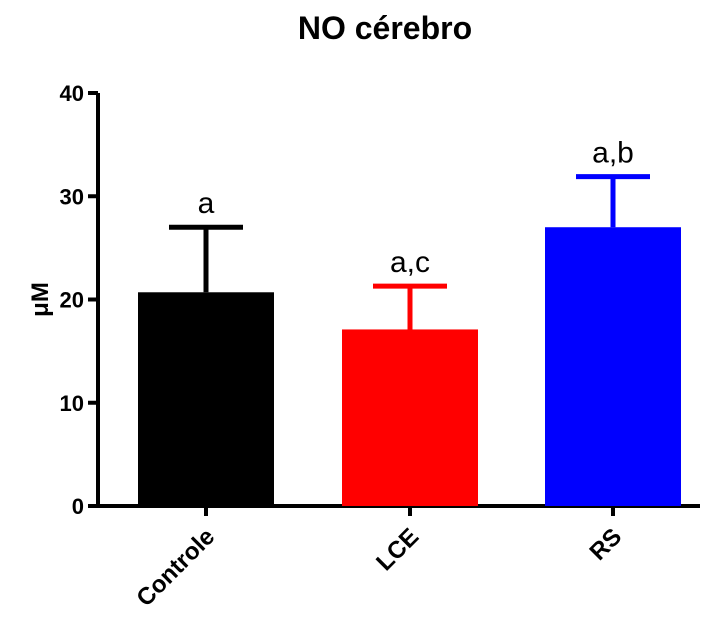  What do you see at coordinates (72, 196) in the screenshot?
I see `y-tick-label: 30` at bounding box center [72, 196].